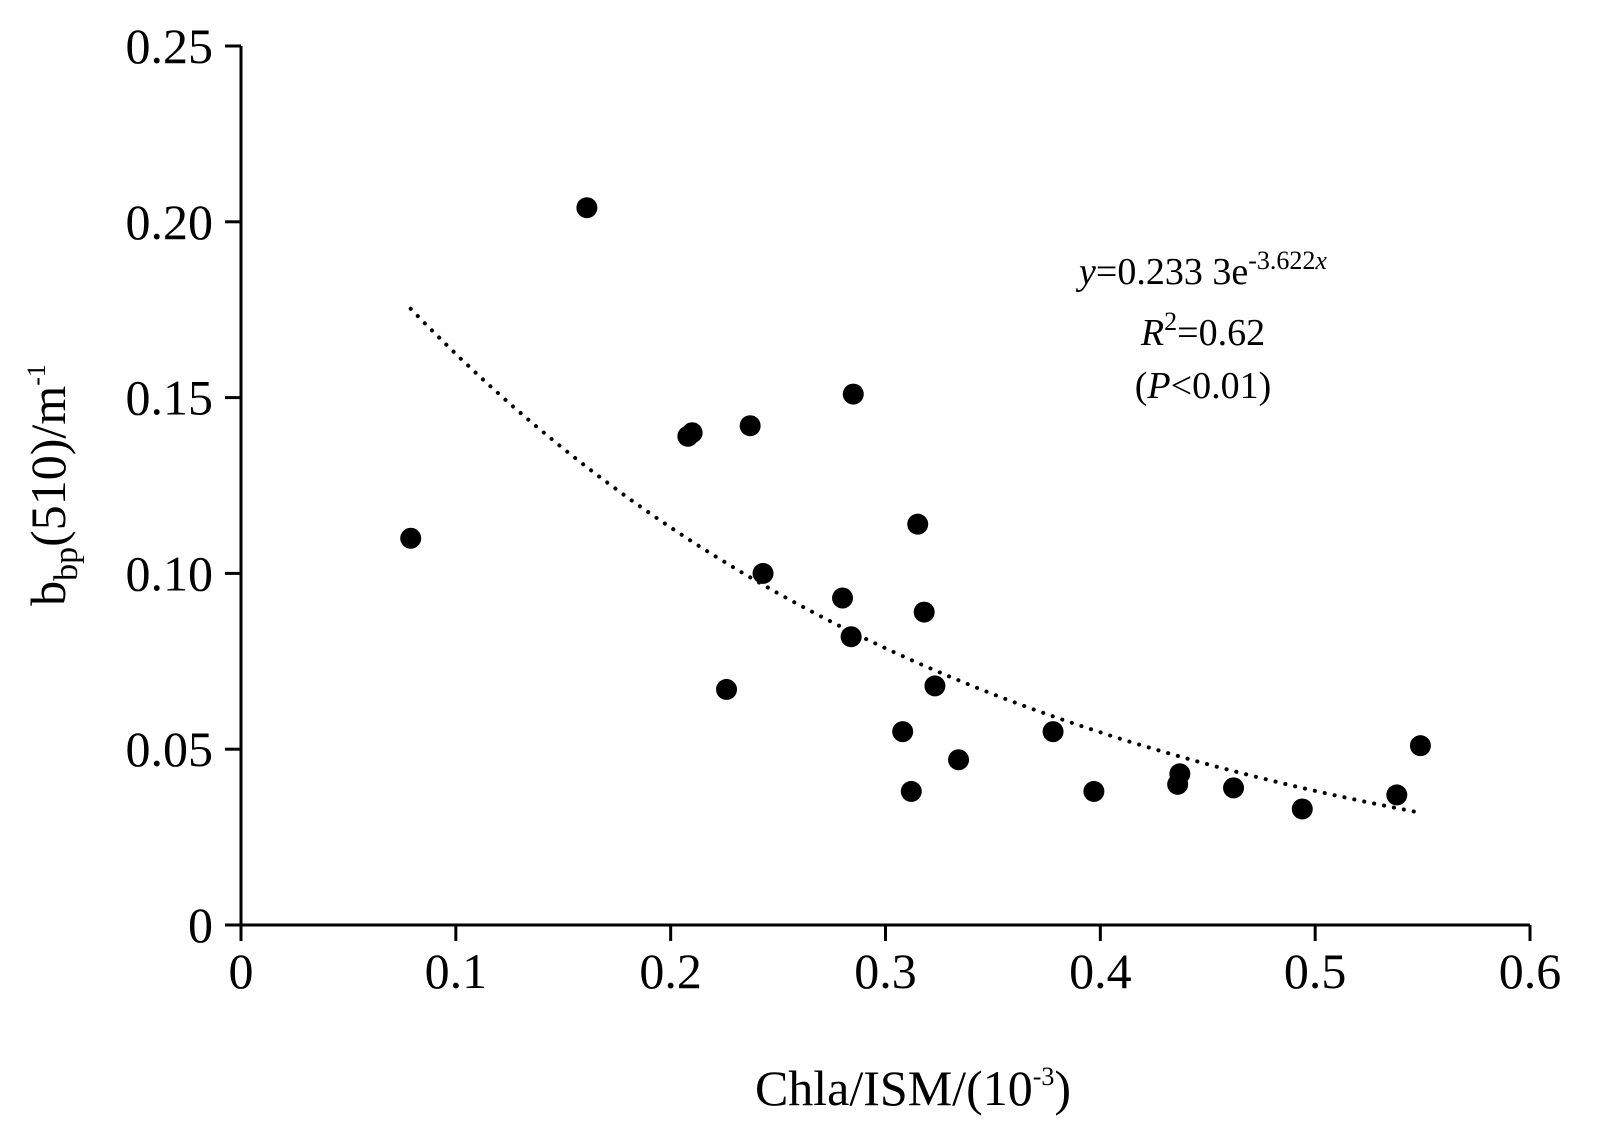 Image resolution: width=1619 pixels, height=1125 pixels. What do you see at coordinates (170, 46) in the screenshot?
I see `y-tick-label: 0.25` at bounding box center [170, 46].